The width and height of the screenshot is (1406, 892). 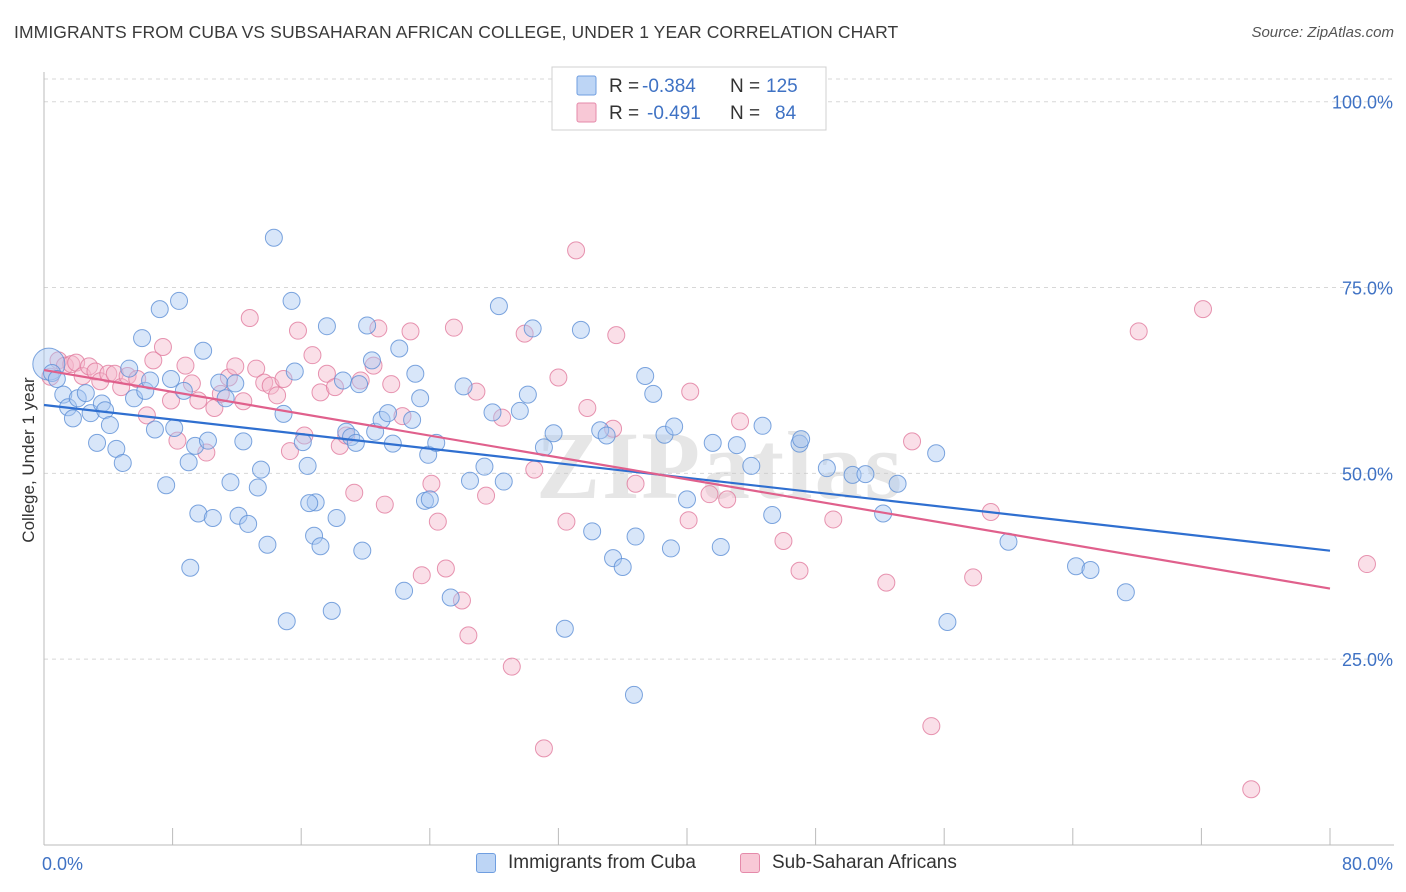 What do you see at coordinates (689, 98) in the screenshot?
I see `legend-box` at bounding box center [689, 98].